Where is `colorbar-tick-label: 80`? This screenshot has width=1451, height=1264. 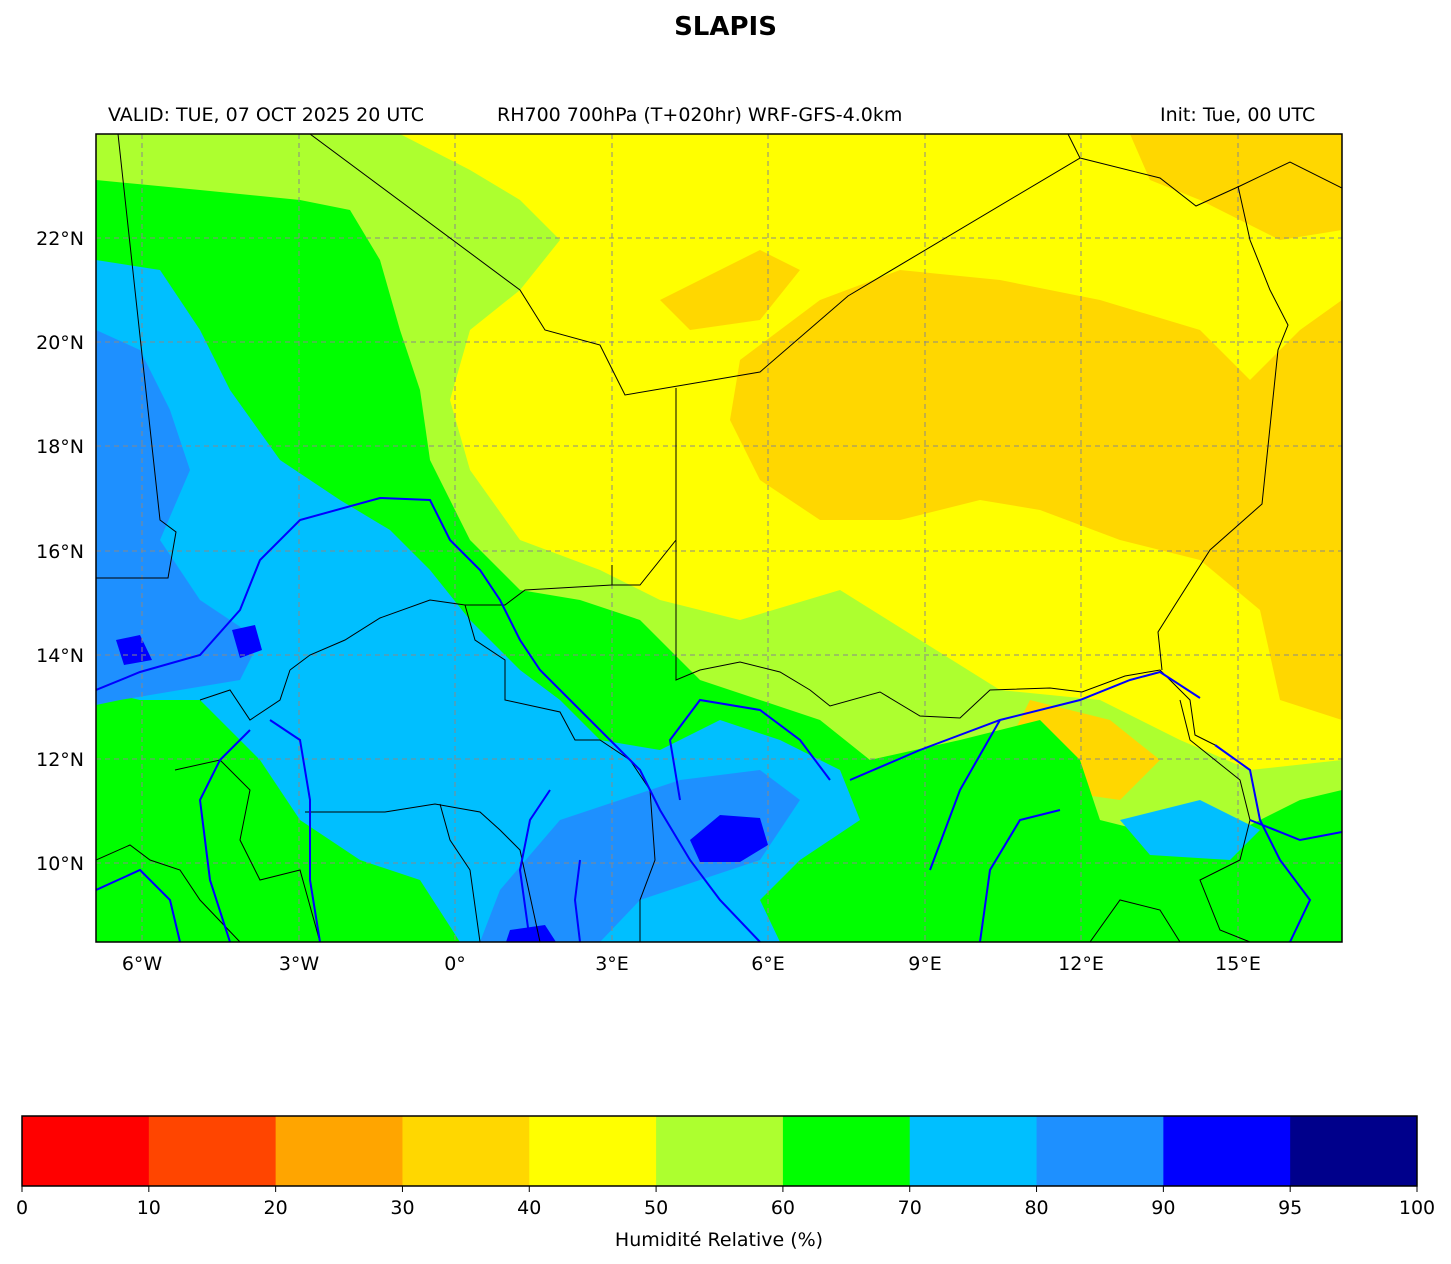
colorbar-tick-label: 80 is located at coordinates (1036, 1208).